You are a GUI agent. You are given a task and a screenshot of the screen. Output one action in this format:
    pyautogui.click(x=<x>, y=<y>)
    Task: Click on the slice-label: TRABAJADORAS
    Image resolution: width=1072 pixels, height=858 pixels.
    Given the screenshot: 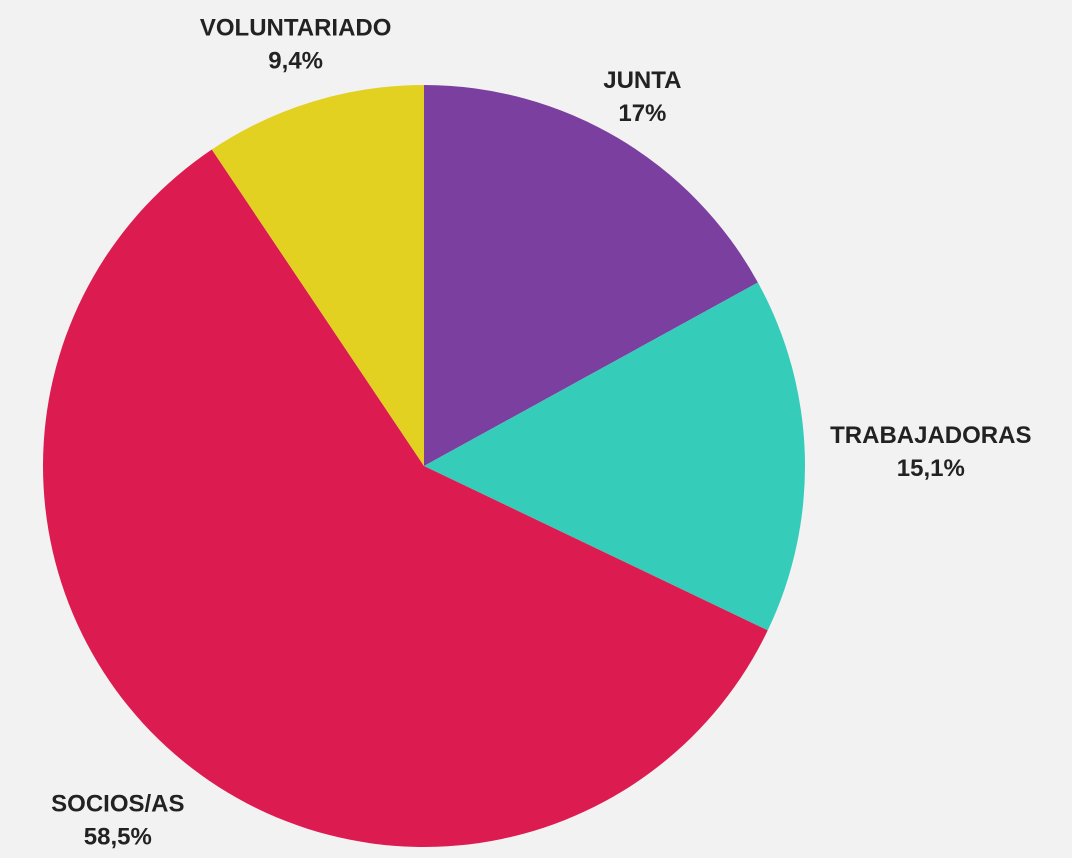 What is the action you would take?
    pyautogui.click(x=930, y=435)
    